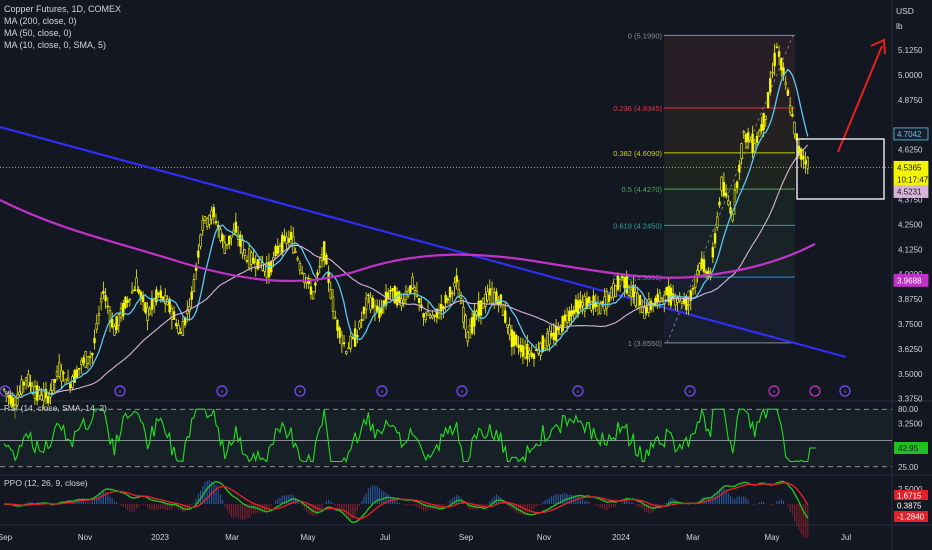 The height and width of the screenshot is (550, 932). What do you see at coordinates (910, 249) in the screenshot?
I see `price-tick-label: 4.1250` at bounding box center [910, 249].